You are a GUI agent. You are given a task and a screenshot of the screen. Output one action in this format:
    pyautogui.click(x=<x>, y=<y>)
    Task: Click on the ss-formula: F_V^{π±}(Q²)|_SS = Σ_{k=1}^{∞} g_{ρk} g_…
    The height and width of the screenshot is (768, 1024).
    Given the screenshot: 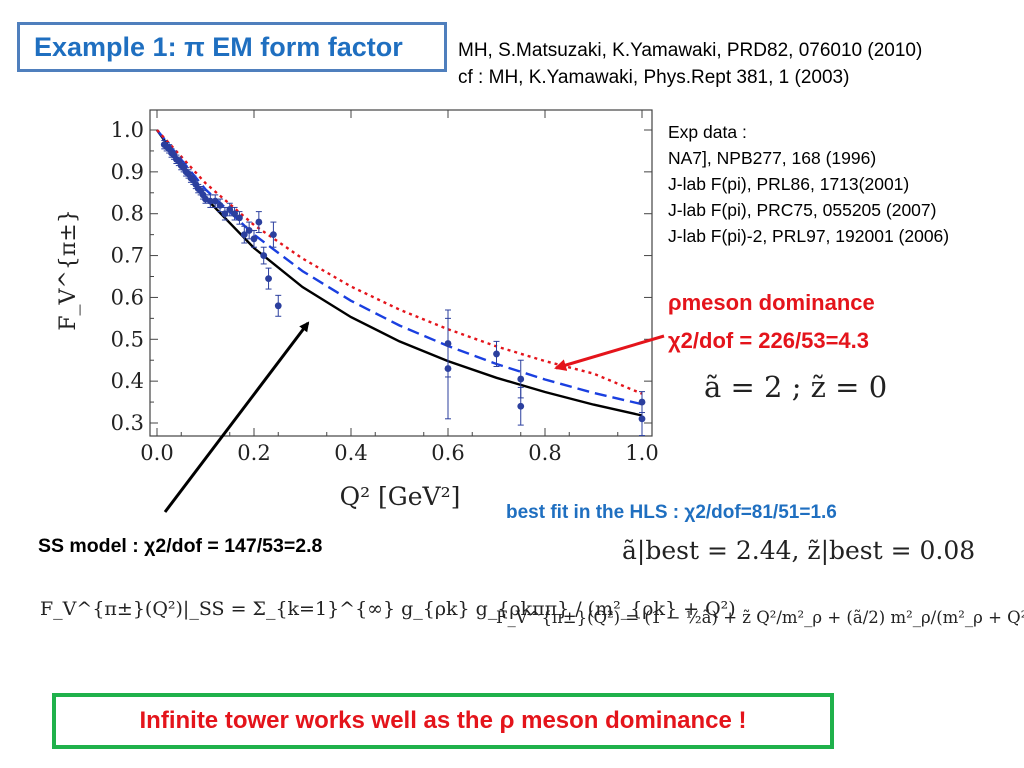 What is the action you would take?
    pyautogui.click(x=388, y=609)
    